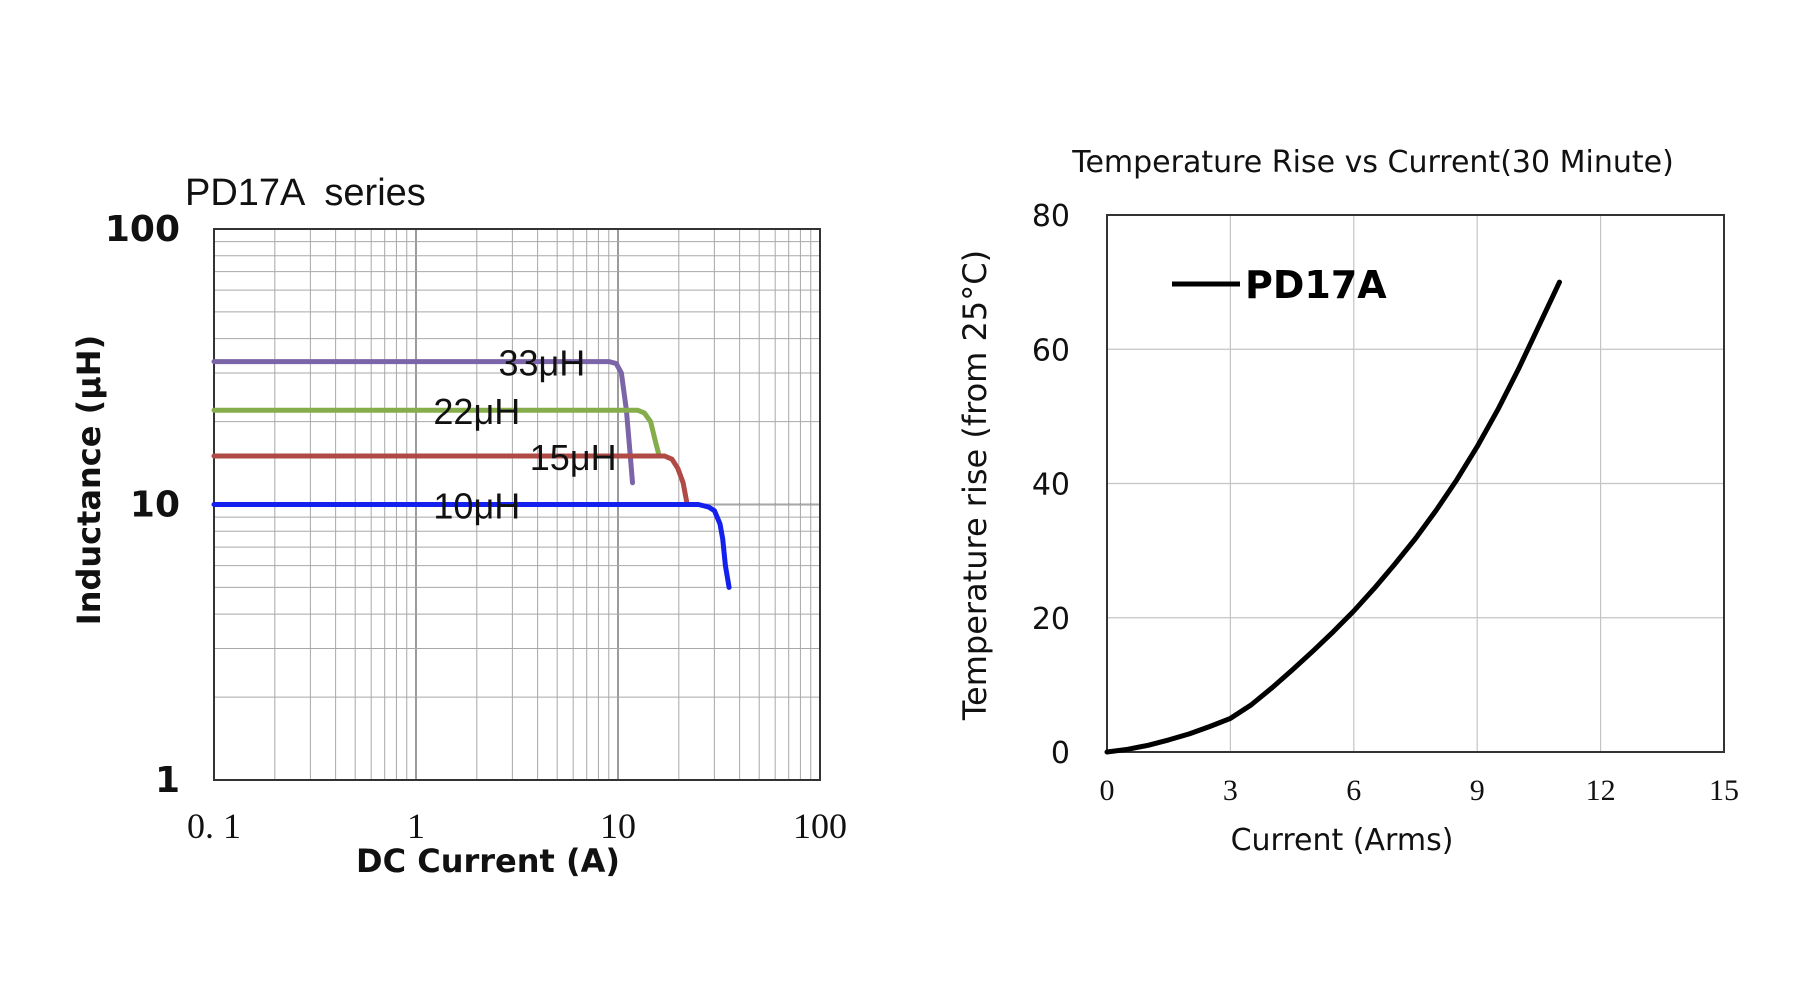 The width and height of the screenshot is (1800, 1000). What do you see at coordinates (1601, 790) in the screenshot?
I see `temperature-x-tick-label: 12` at bounding box center [1601, 790].